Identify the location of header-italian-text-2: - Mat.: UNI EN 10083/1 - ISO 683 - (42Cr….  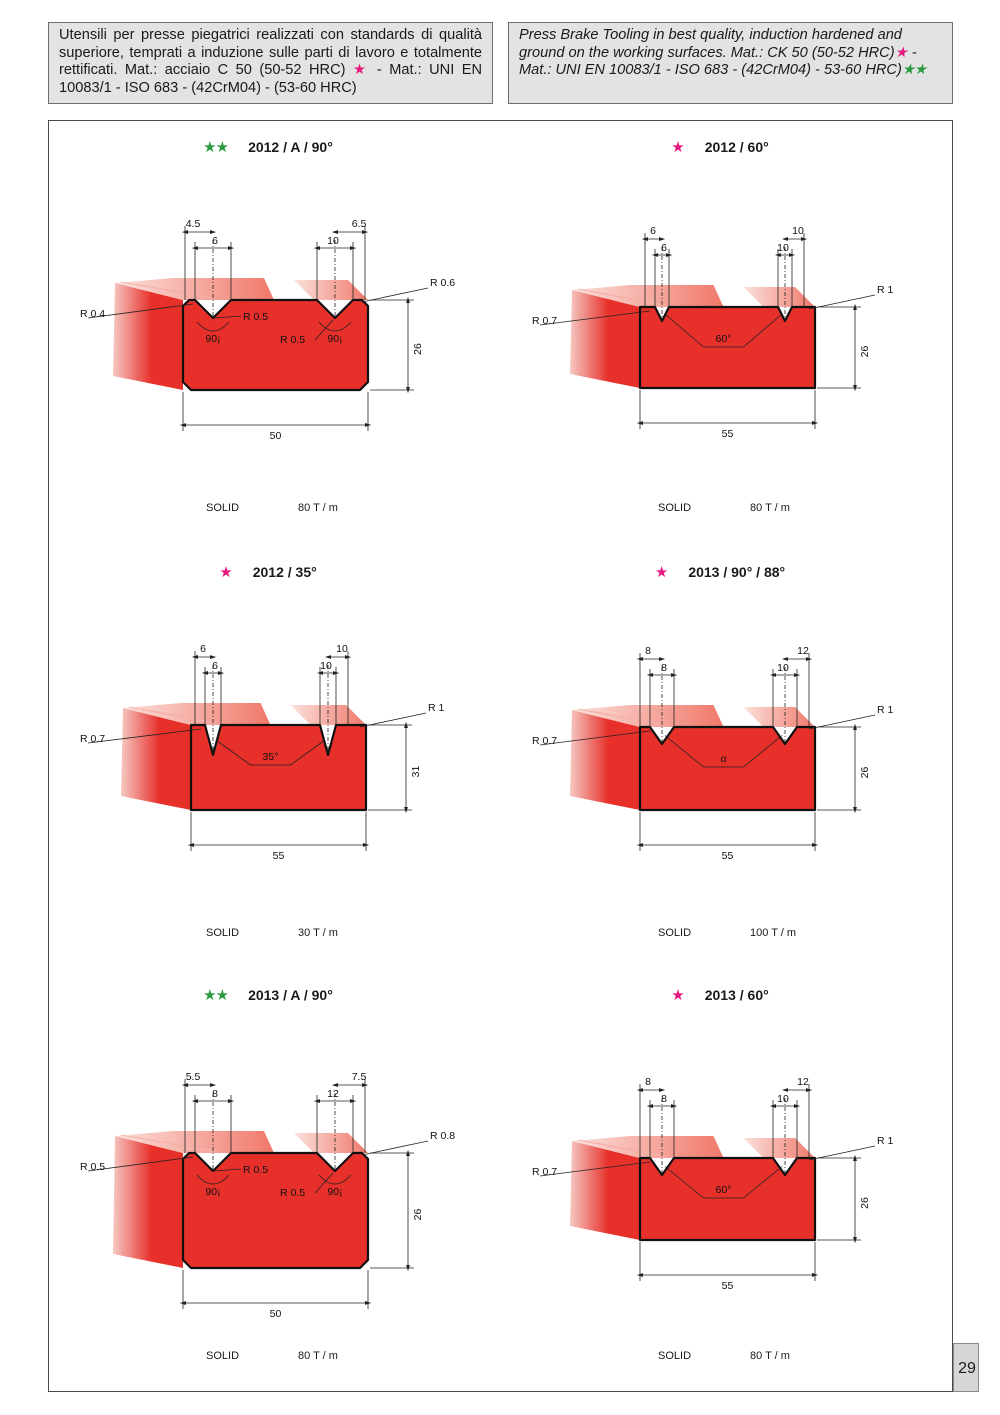
(270, 79).